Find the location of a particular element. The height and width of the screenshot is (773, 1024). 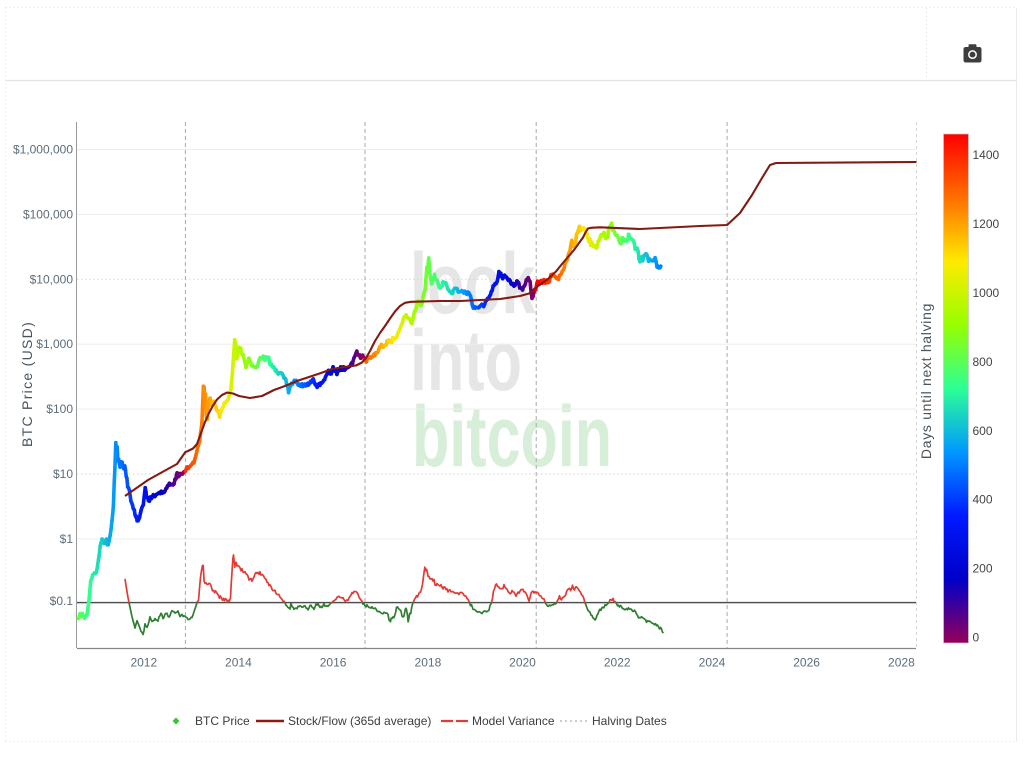

svg-text: 400 is located at coordinates (983, 500).